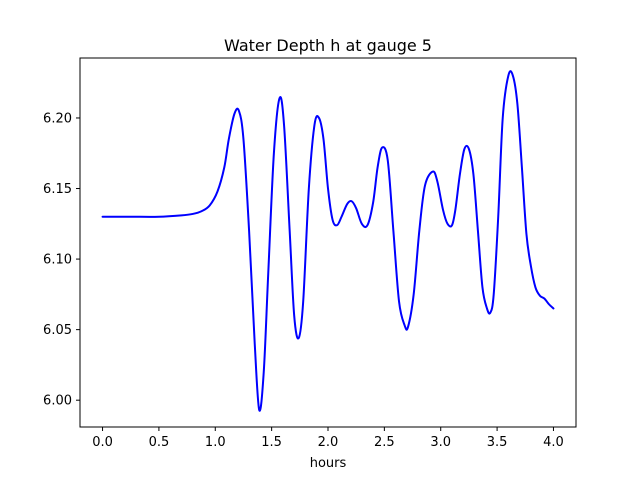  What do you see at coordinates (159, 442) in the screenshot?
I see `x-tick-label: 0.5` at bounding box center [159, 442].